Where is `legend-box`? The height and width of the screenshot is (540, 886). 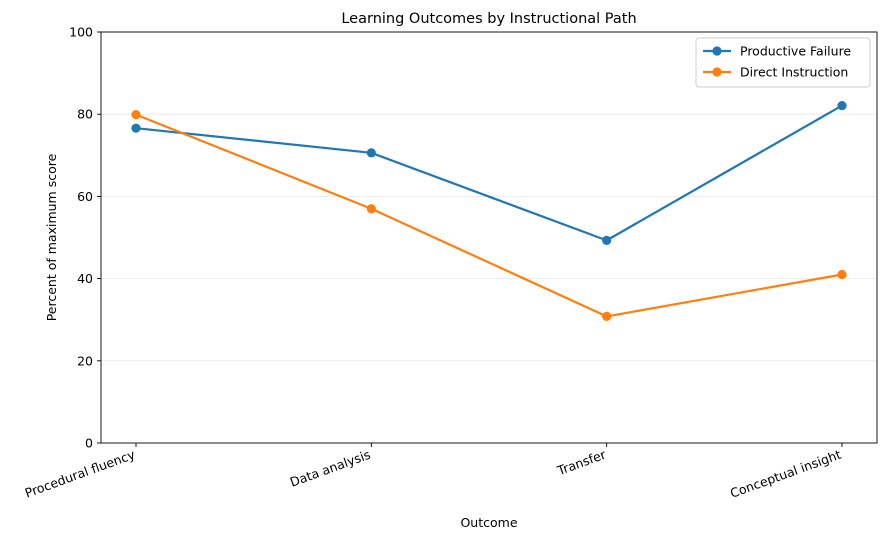
legend-box is located at coordinates (783, 62).